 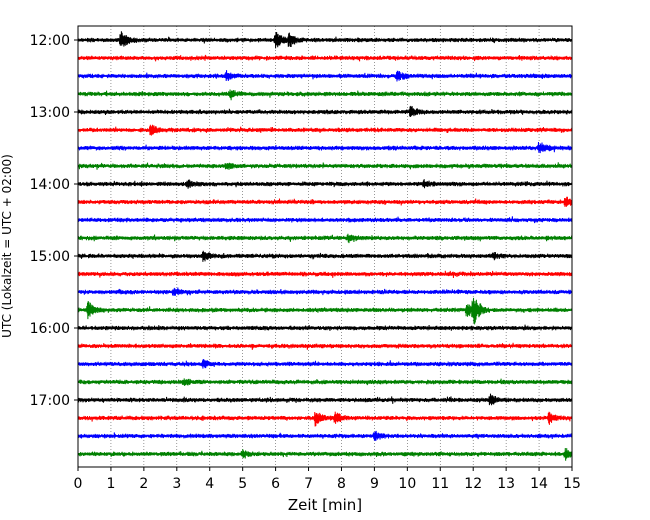 What do you see at coordinates (407, 484) in the screenshot?
I see `x-tick-label: 10` at bounding box center [407, 484].